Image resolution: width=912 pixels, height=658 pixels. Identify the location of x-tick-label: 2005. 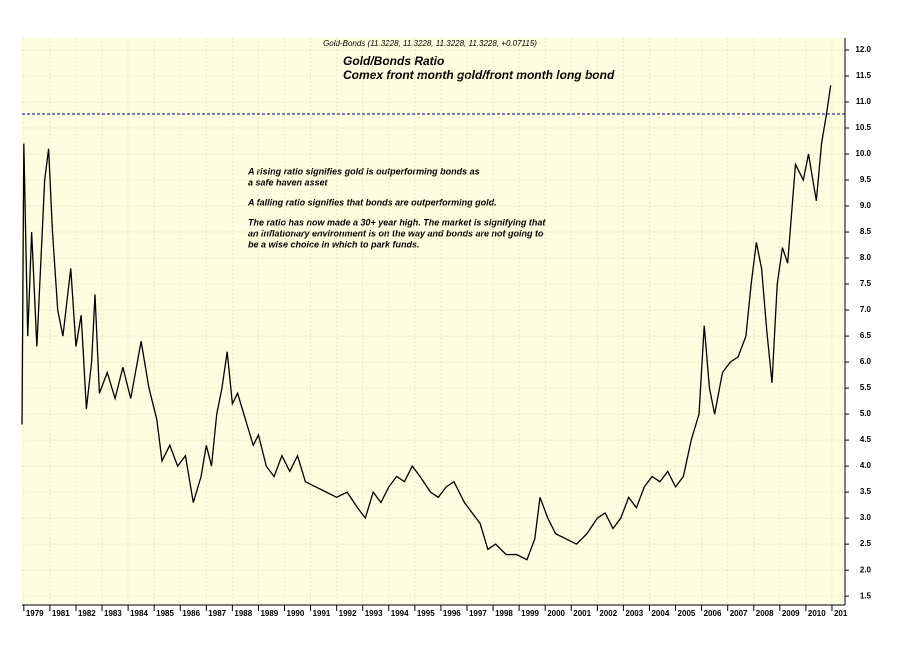
(687, 613).